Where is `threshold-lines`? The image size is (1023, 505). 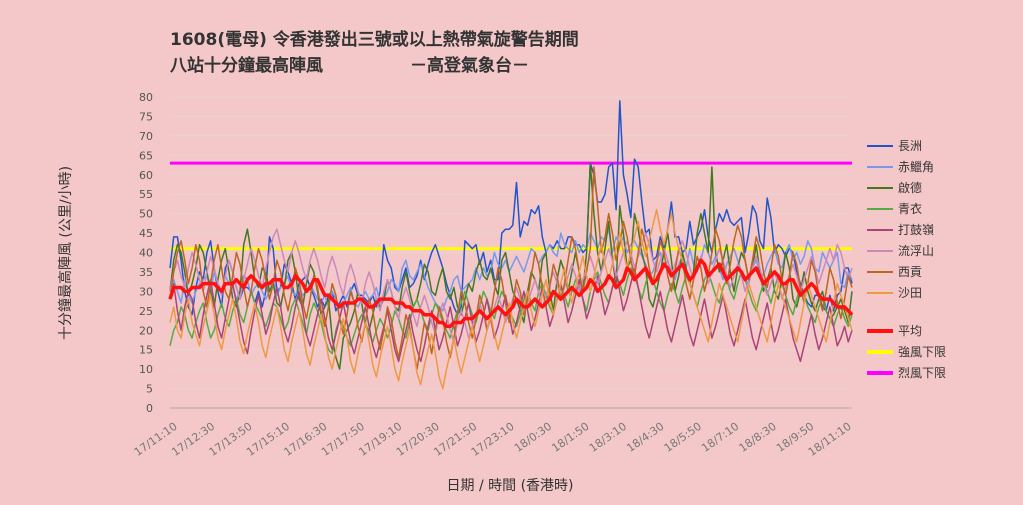
threshold-lines is located at coordinates (511, 206).